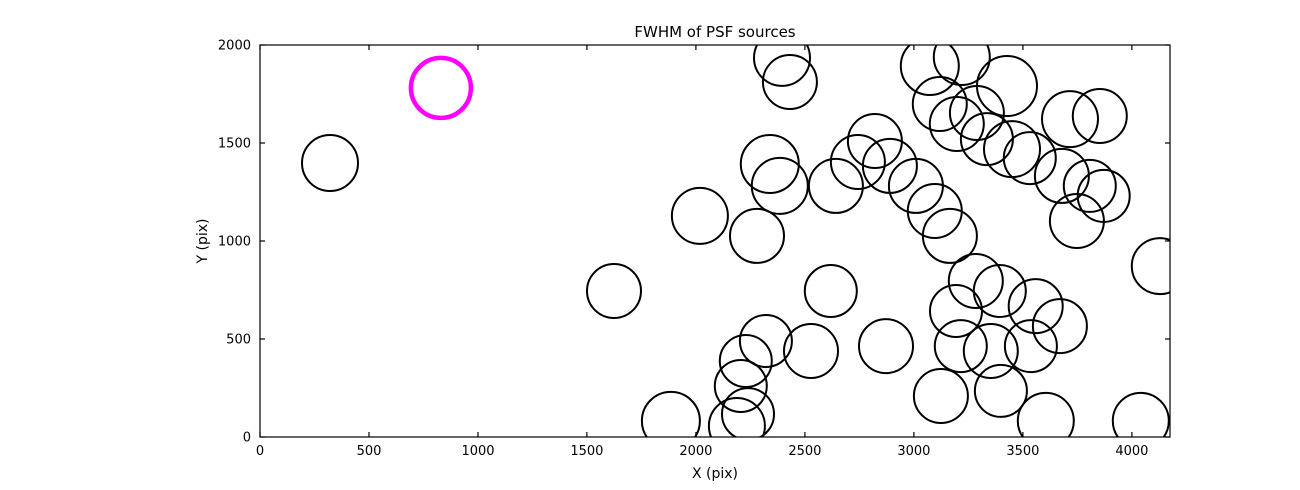 The height and width of the screenshot is (490, 1300). I want to click on y-axis-label: Y (pix), so click(203, 242).